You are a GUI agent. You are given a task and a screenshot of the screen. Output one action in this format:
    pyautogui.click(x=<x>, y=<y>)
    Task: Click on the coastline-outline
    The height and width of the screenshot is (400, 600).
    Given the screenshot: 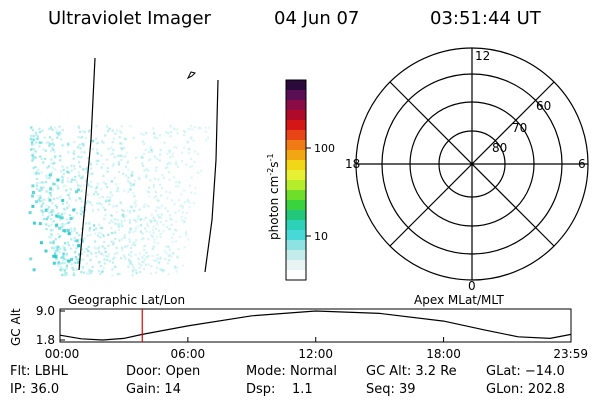 What is the action you would take?
    pyautogui.click(x=191, y=75)
    